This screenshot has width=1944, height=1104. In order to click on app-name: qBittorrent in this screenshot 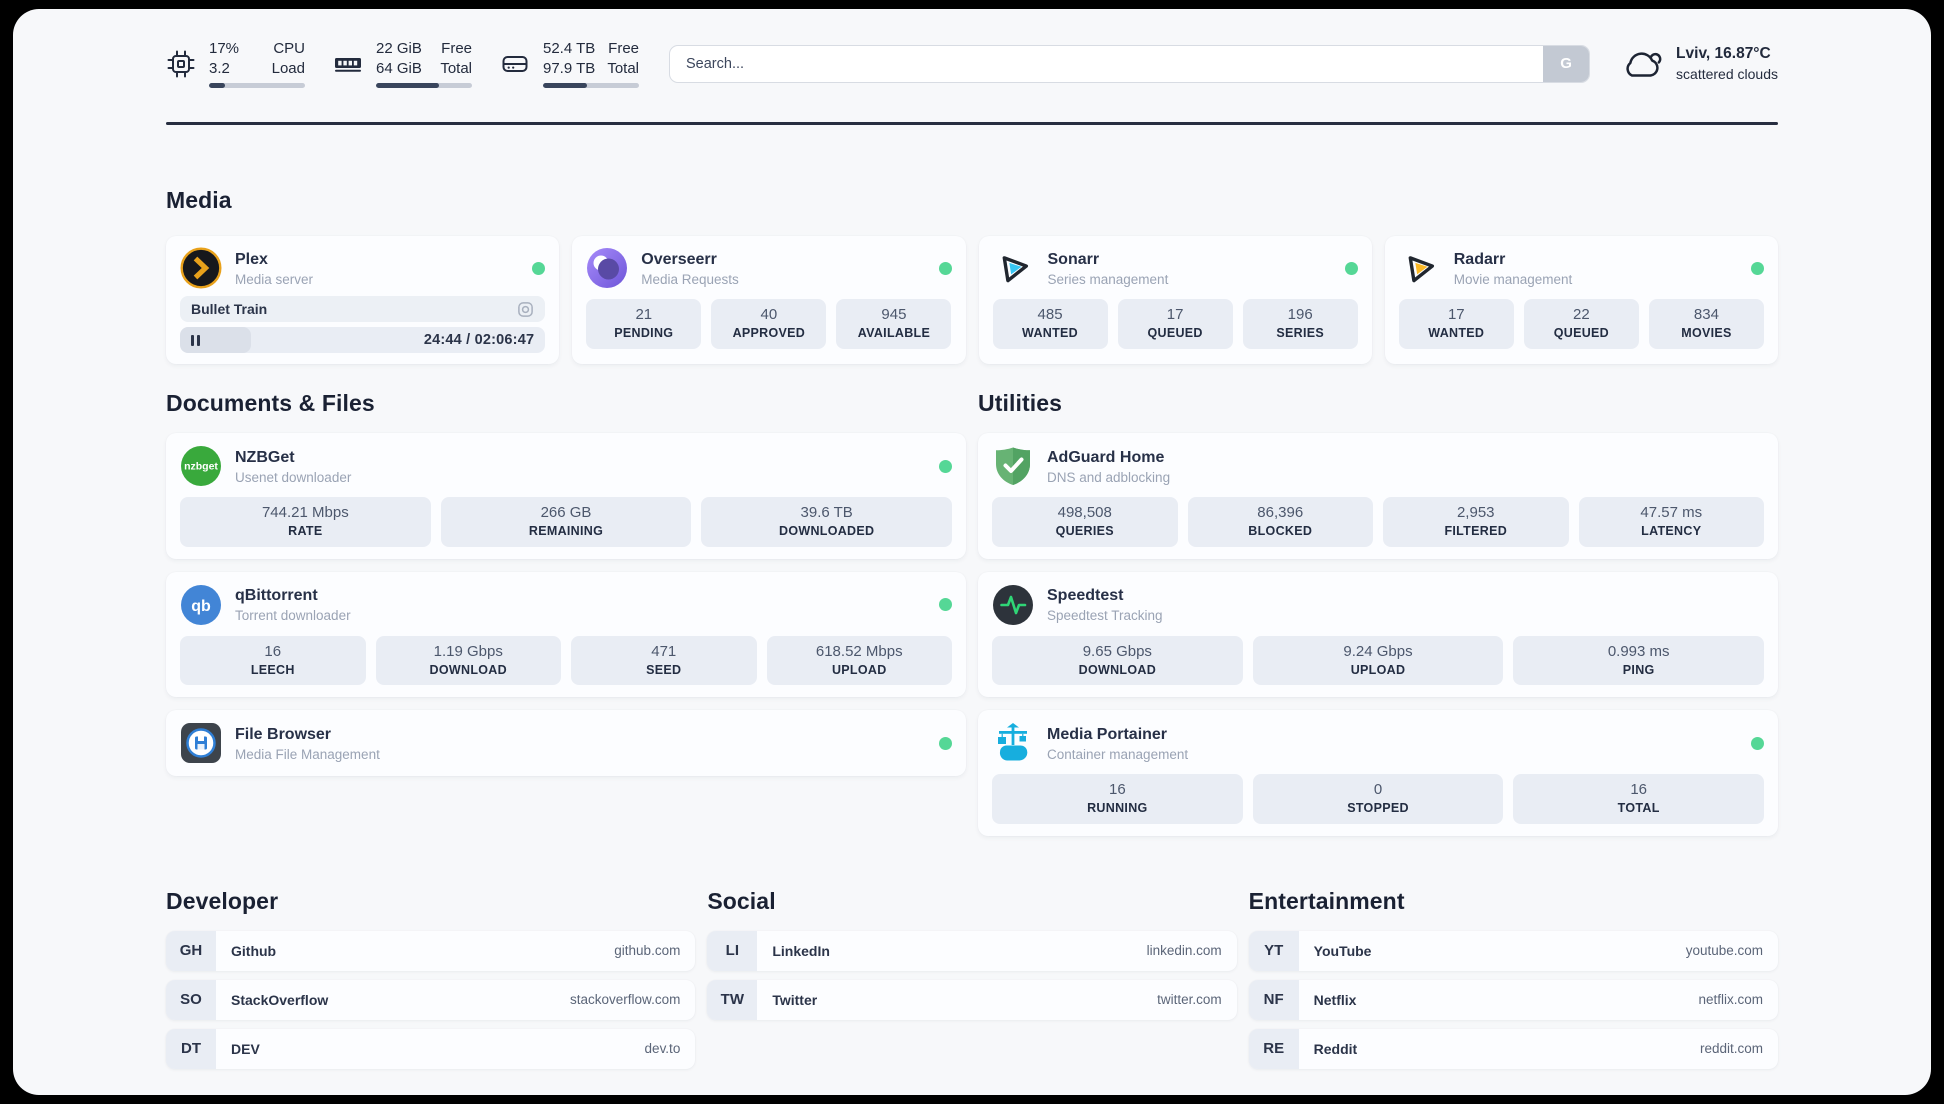, I will do `click(276, 595)`.